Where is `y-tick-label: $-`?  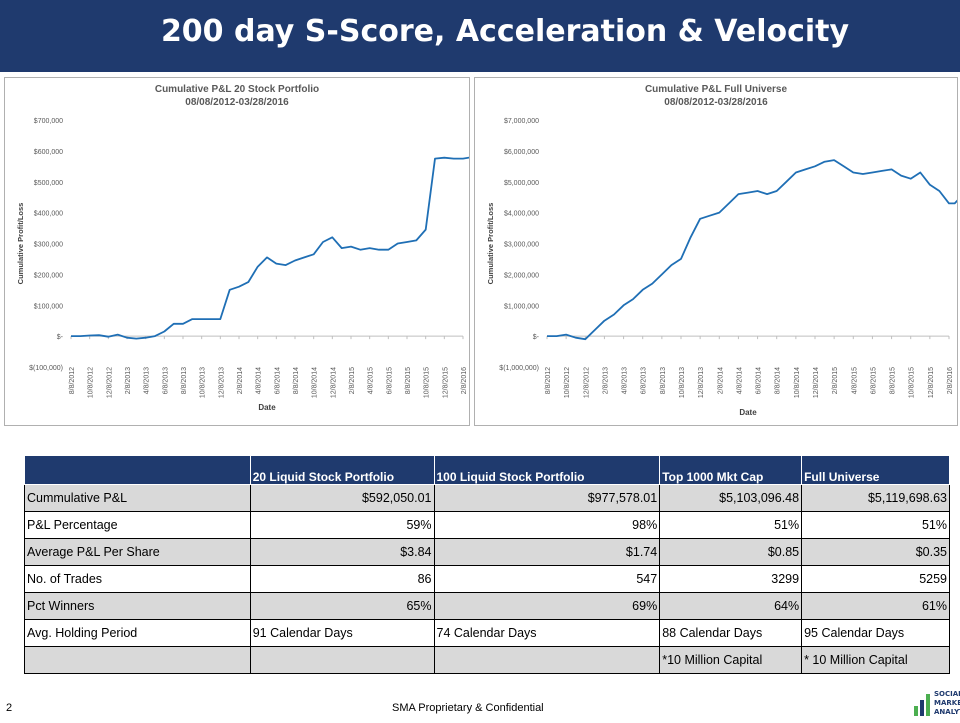
y-tick-label: $- is located at coordinates (536, 337).